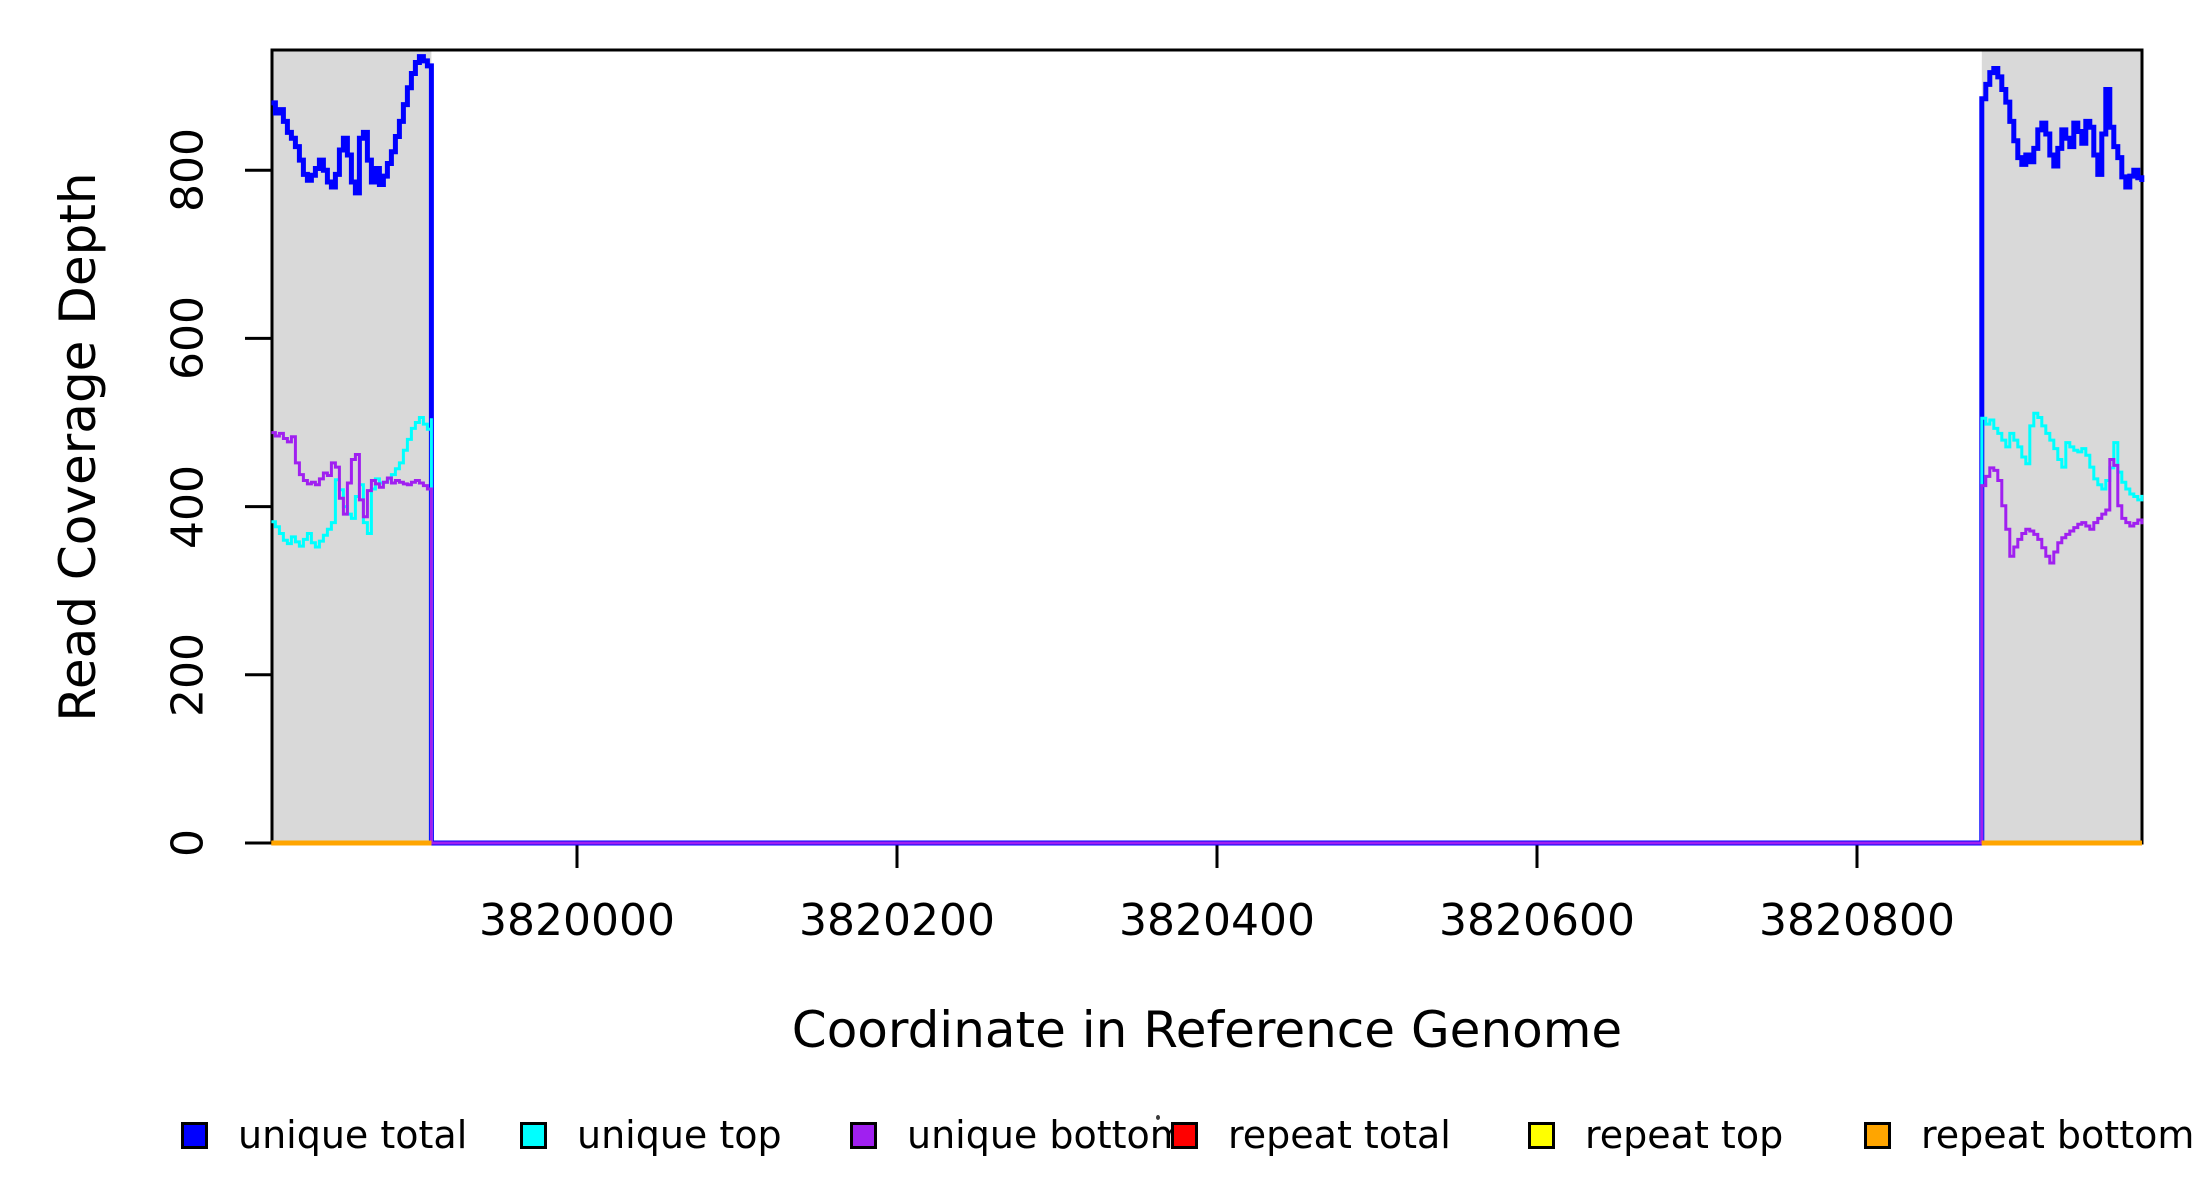  What do you see at coordinates (533, 1135) in the screenshot?
I see `legend-swatch-unique-top` at bounding box center [533, 1135].